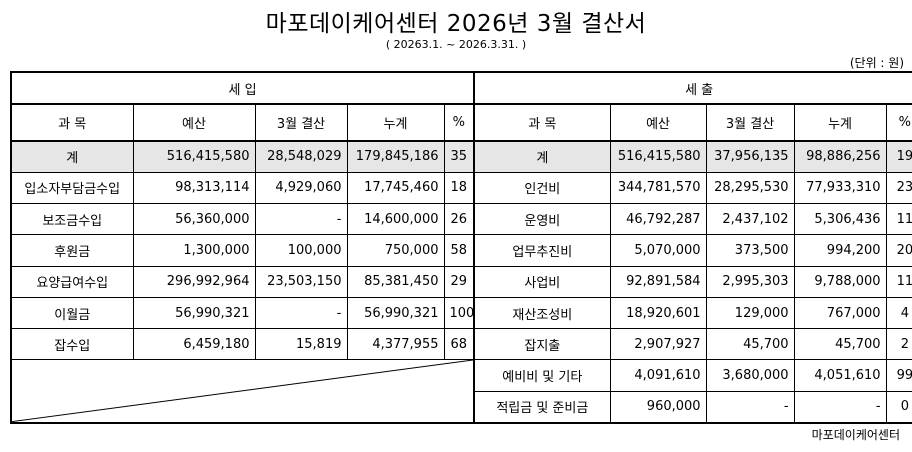  Describe the element at coordinates (456, 24) in the screenshot. I see `page-title: 마포데이케어센터 2026년 3월 결산서` at that location.